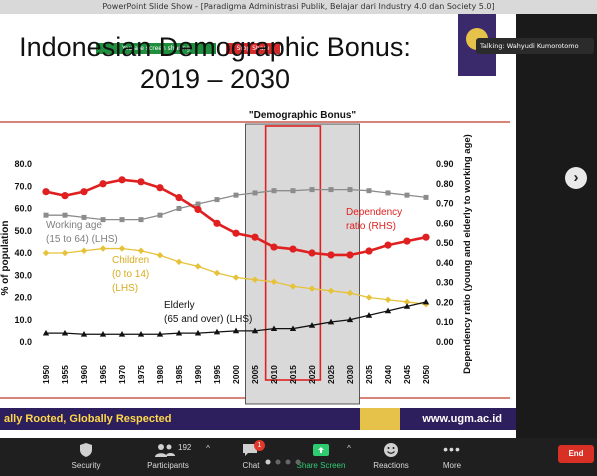 The height and width of the screenshot is (476, 597). What do you see at coordinates (253, 48) in the screenshot?
I see `stop-share-button: Stop Share` at bounding box center [253, 48].